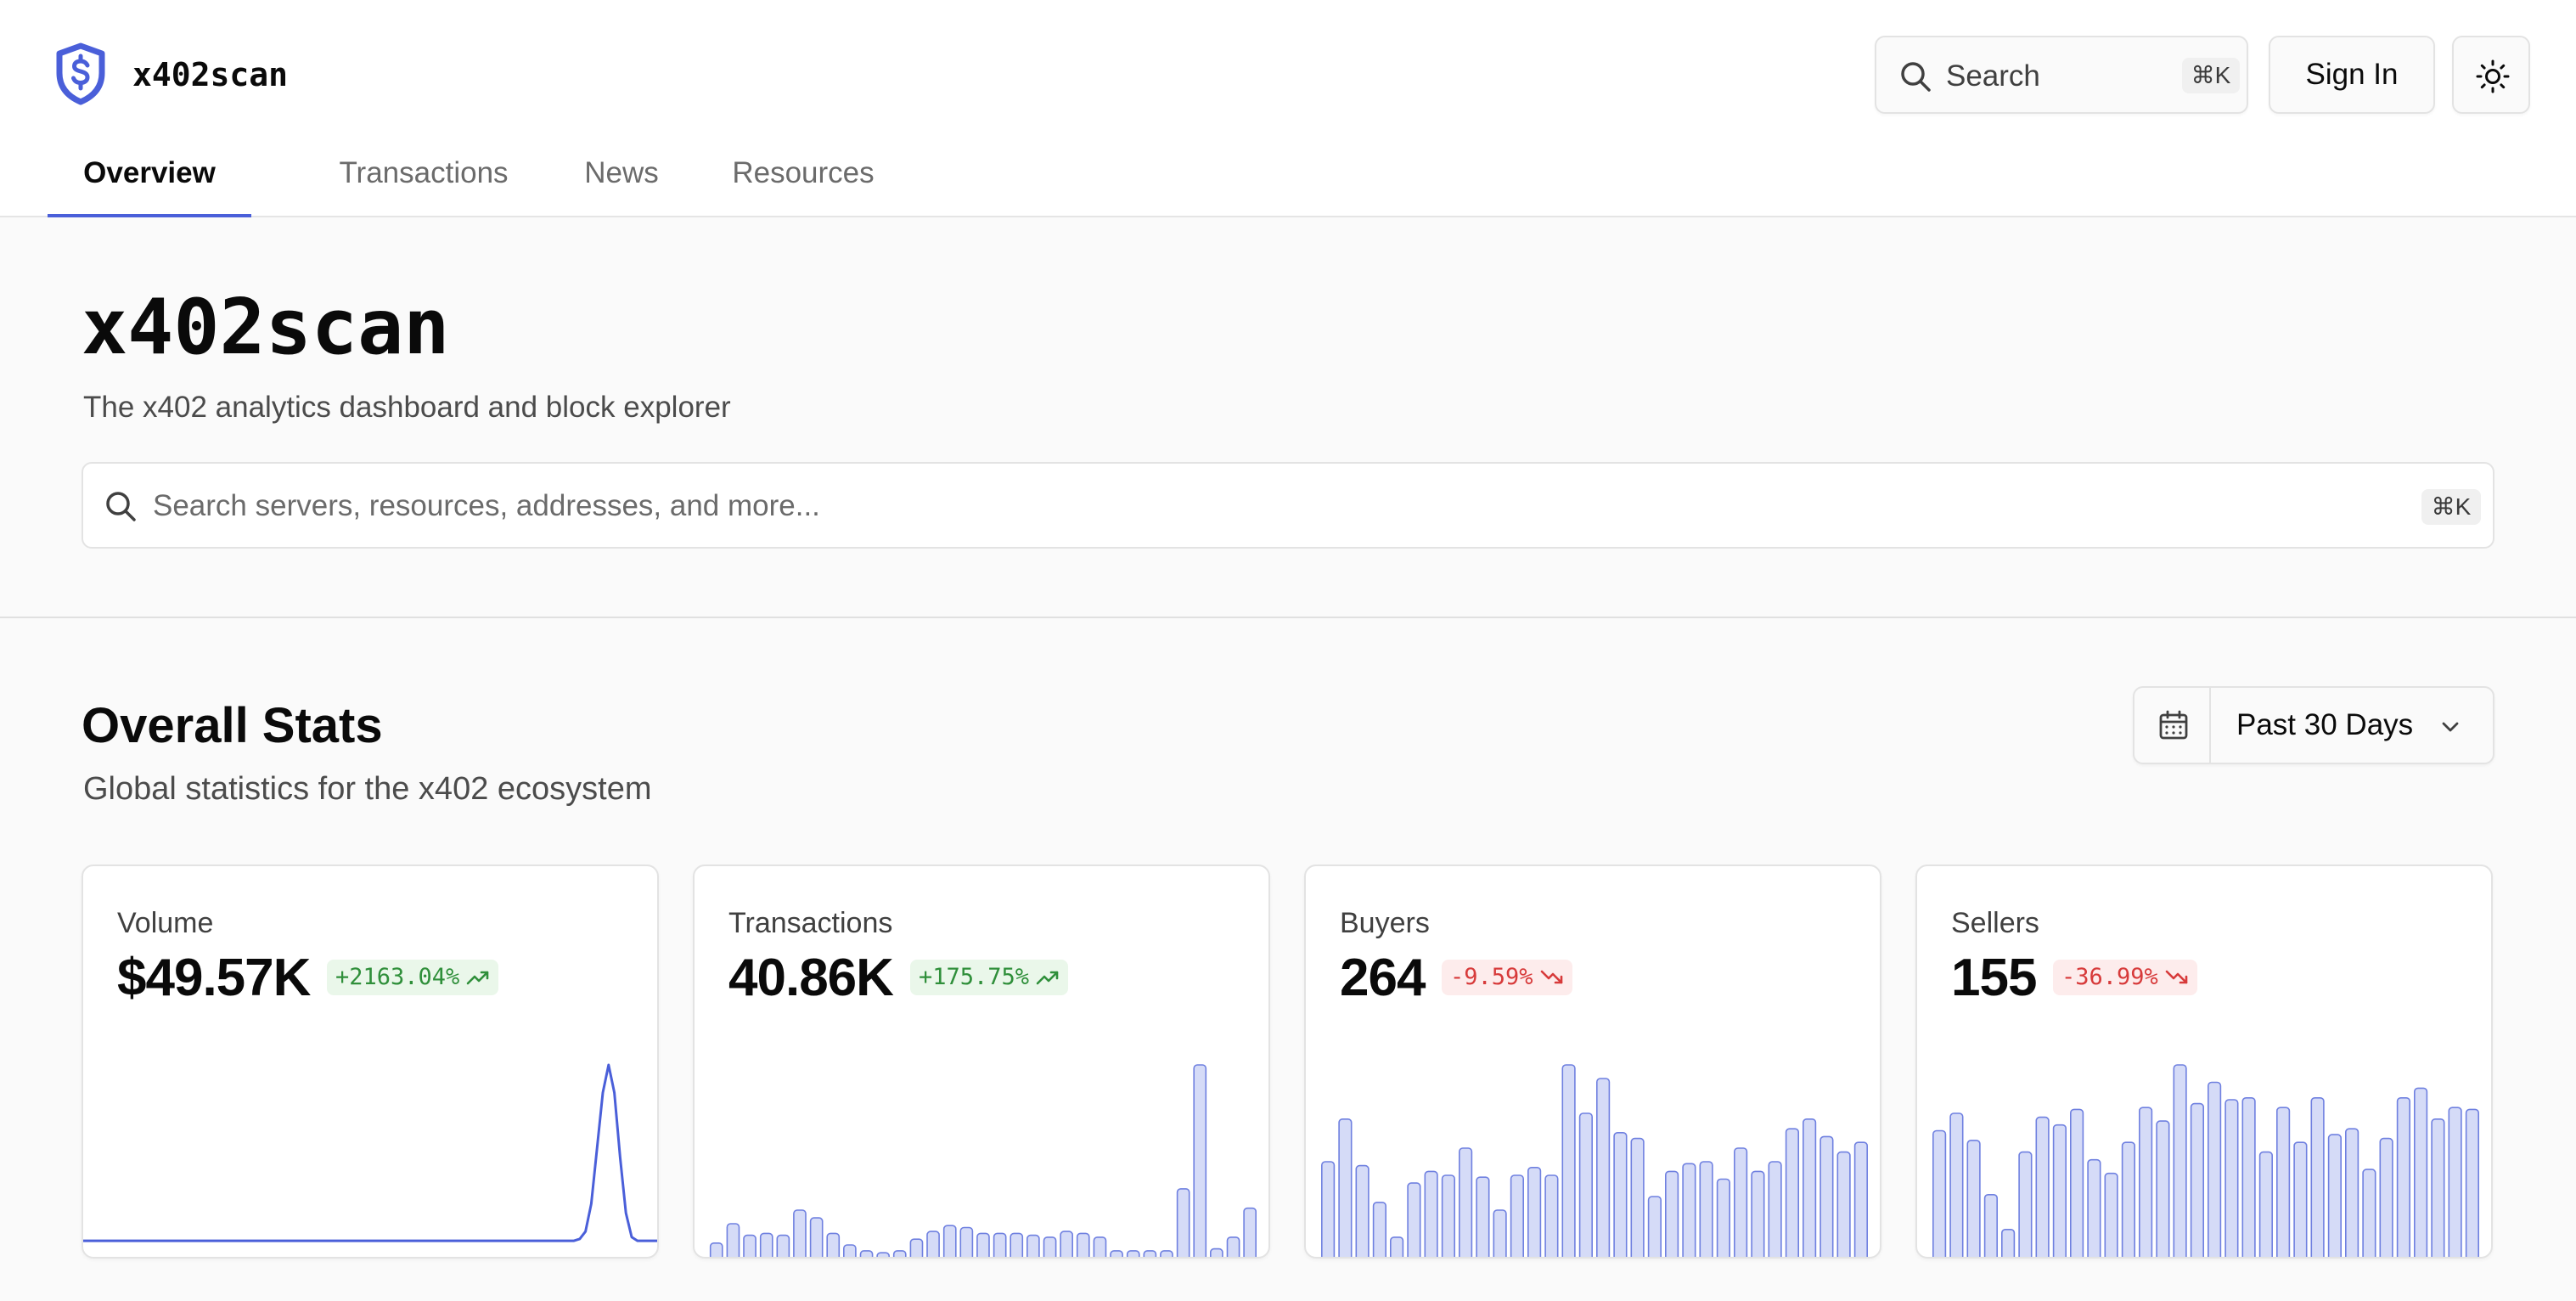 The width and height of the screenshot is (2576, 1301). Describe the element at coordinates (1592, 1062) in the screenshot. I see `stat-card-buyers: Buyers 264 -9.59%` at that location.